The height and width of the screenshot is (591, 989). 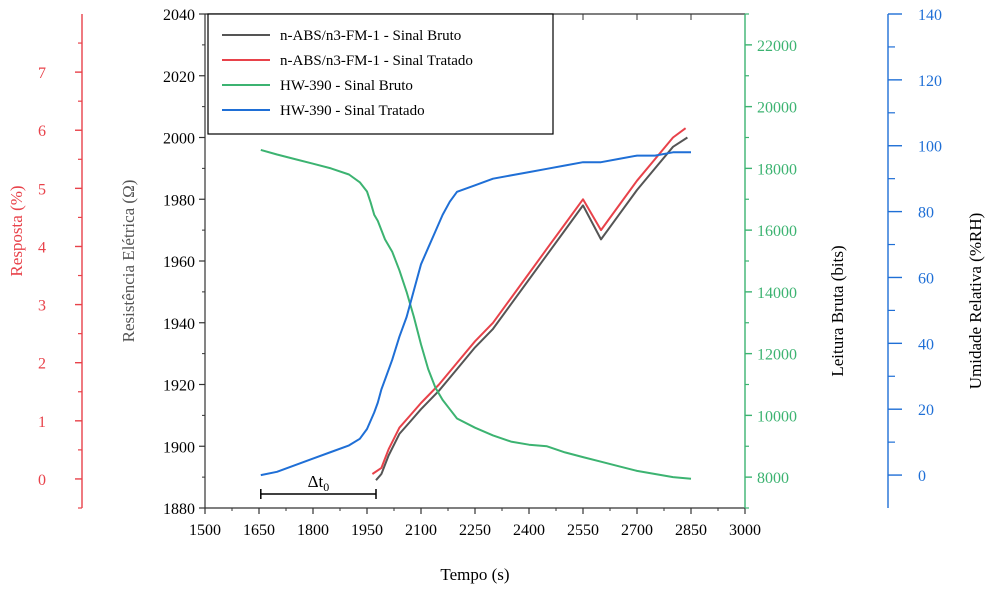 I want to click on x-tick-label-10: 3000, so click(x=745, y=530).